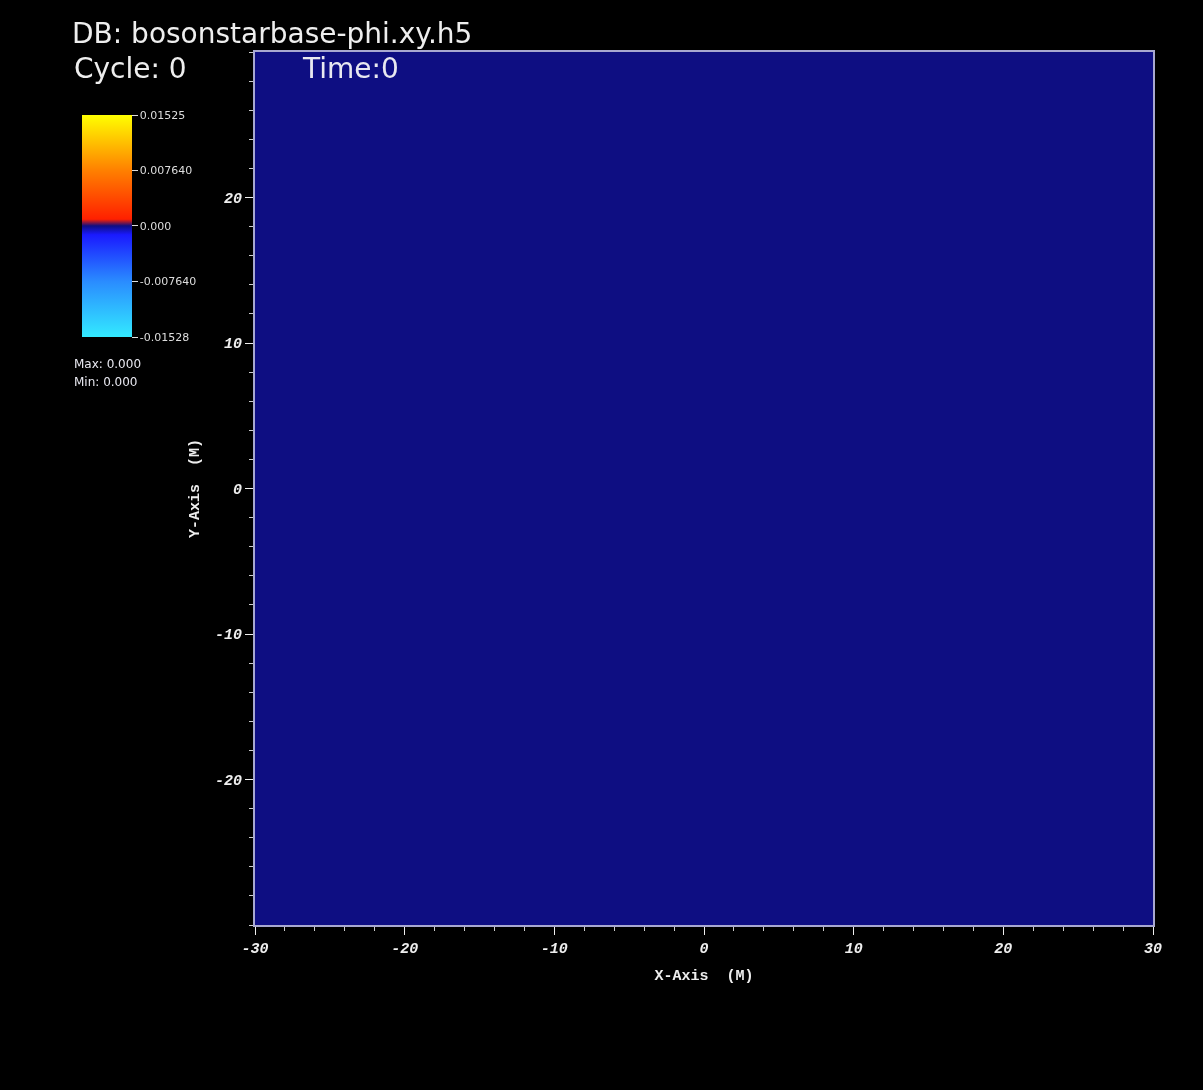  What do you see at coordinates (1153, 949) in the screenshot?
I see `x-tick-label: 30` at bounding box center [1153, 949].